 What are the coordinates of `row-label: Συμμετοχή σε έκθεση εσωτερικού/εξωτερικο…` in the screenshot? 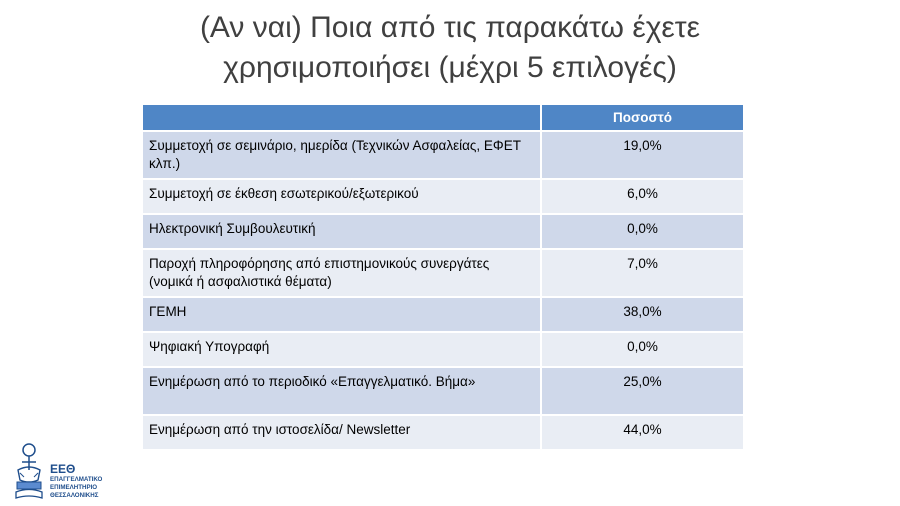 It's located at (342, 197).